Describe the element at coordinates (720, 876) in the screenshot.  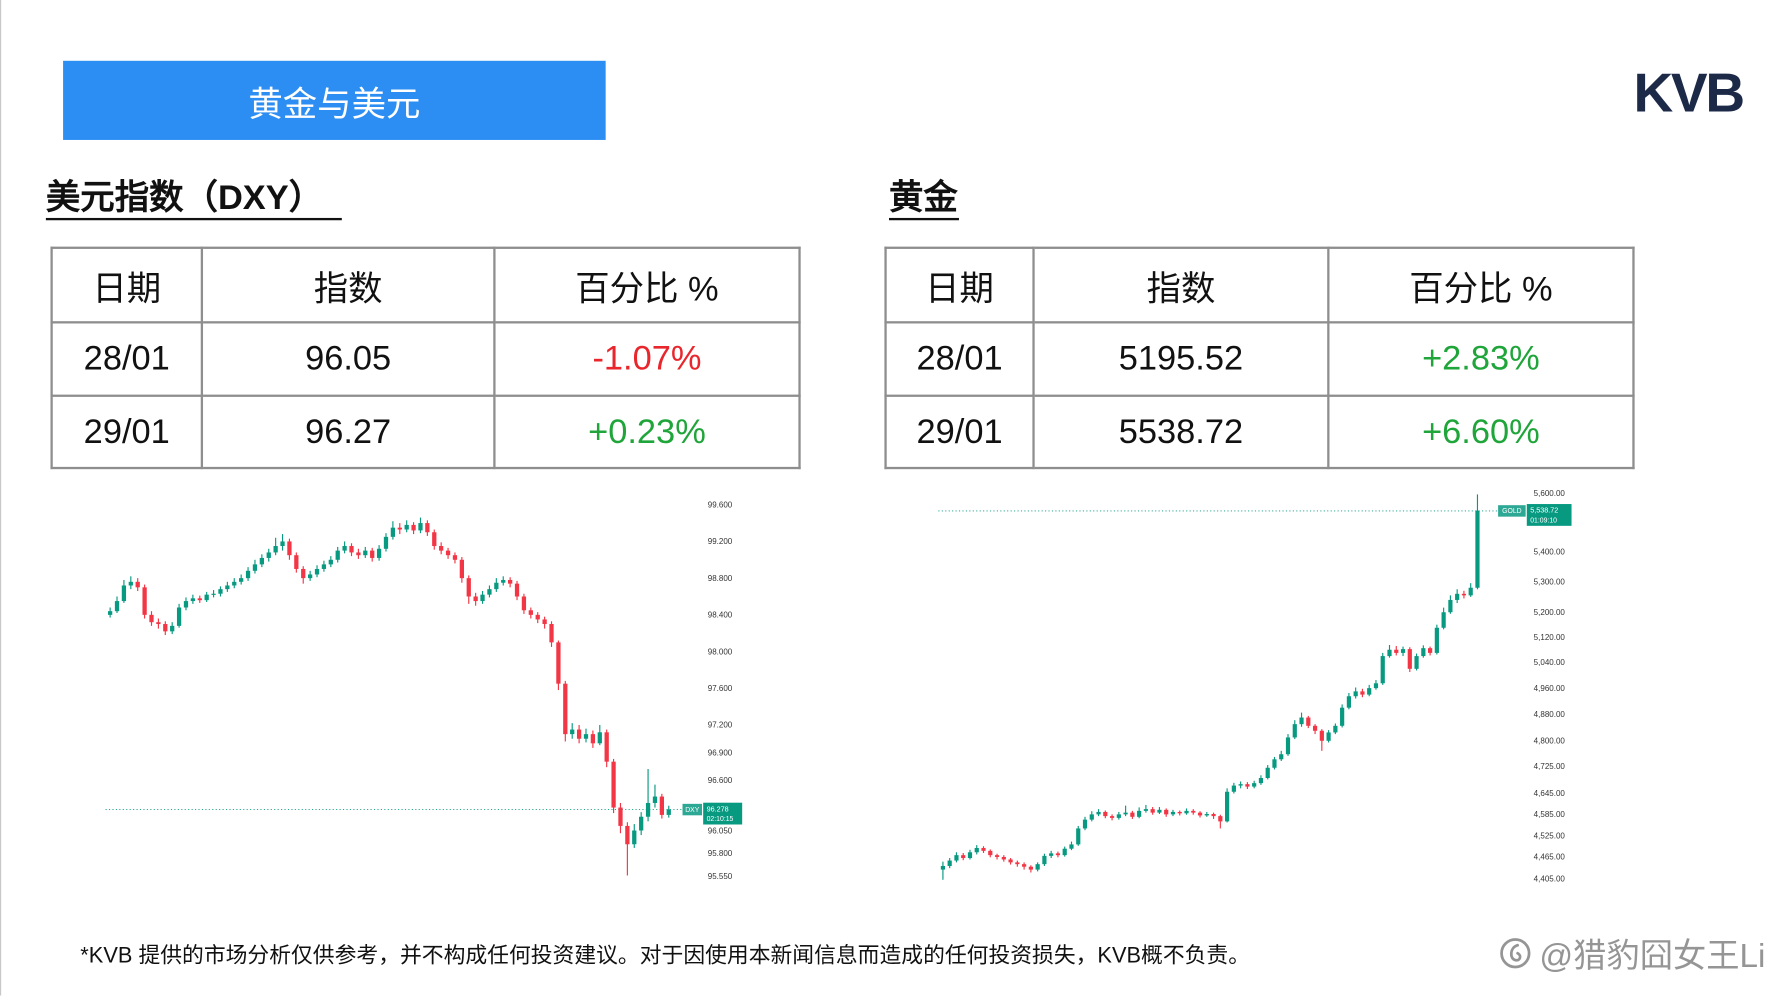
I see `y-axis-tick-label: 95.550` at that location.